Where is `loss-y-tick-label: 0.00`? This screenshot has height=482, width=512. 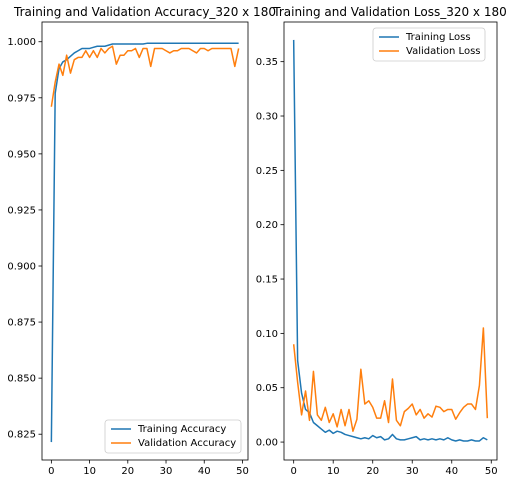
loss-y-tick-label: 0.00 is located at coordinates (267, 443).